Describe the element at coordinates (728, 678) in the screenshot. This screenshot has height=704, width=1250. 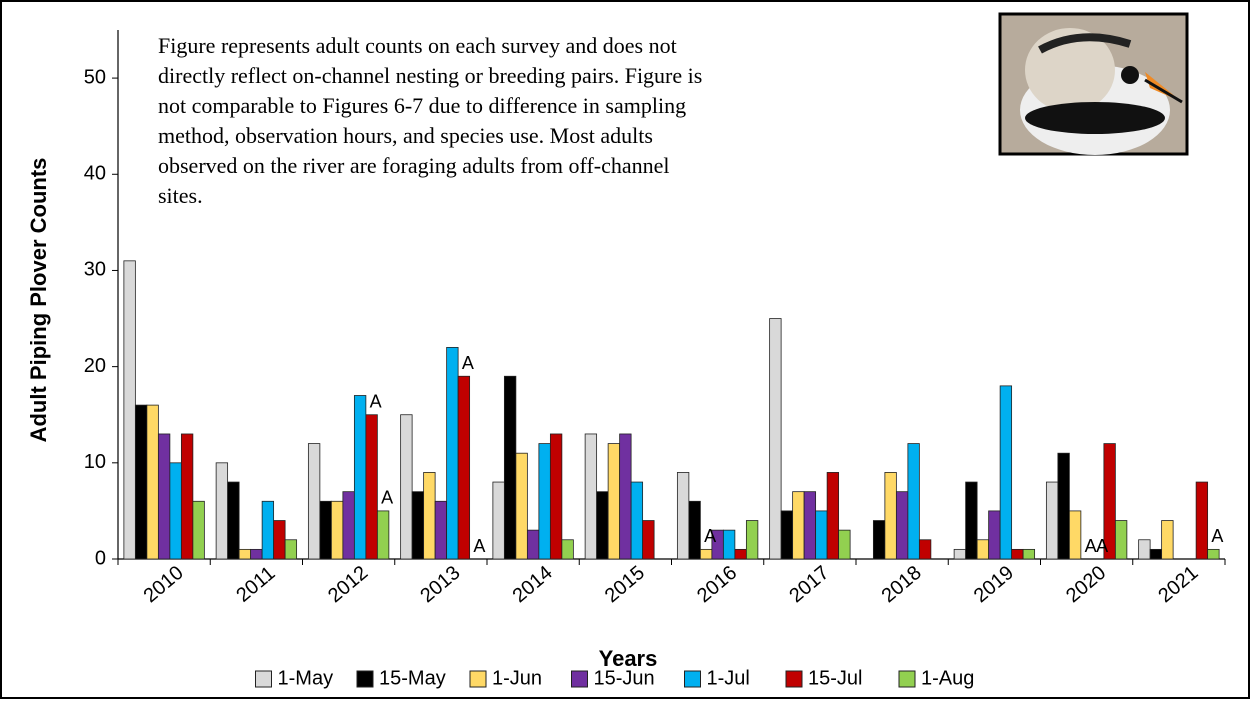
I see `legend-label: 1-Jul` at that location.